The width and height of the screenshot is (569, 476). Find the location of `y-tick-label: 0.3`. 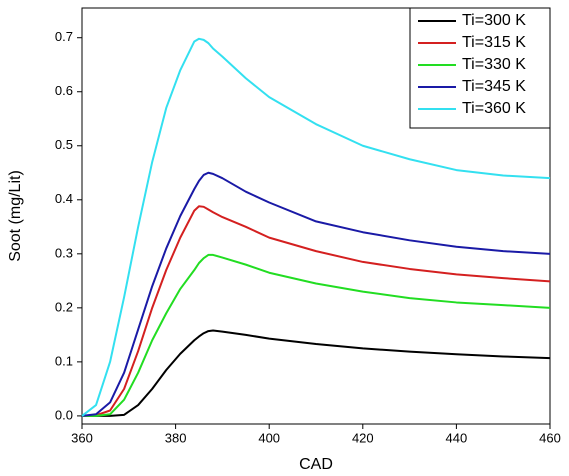

y-tick-label: 0.3 is located at coordinates (64, 252).